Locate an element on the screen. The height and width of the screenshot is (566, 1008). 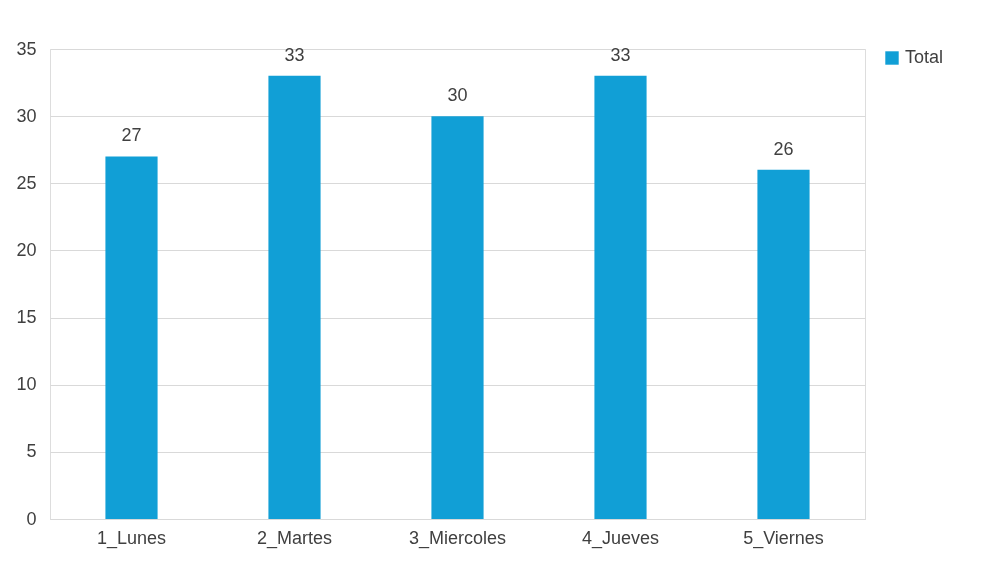
x-tick-label: 4_Jueves is located at coordinates (620, 538).